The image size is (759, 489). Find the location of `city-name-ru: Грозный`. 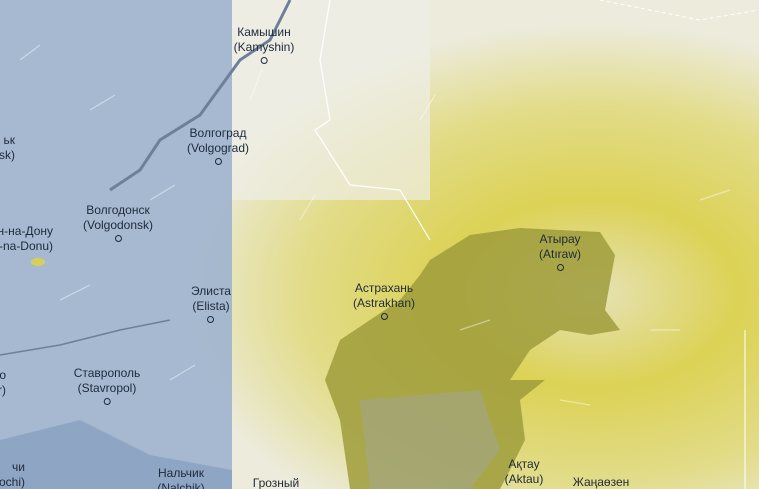

city-name-ru: Грозный is located at coordinates (276, 482).